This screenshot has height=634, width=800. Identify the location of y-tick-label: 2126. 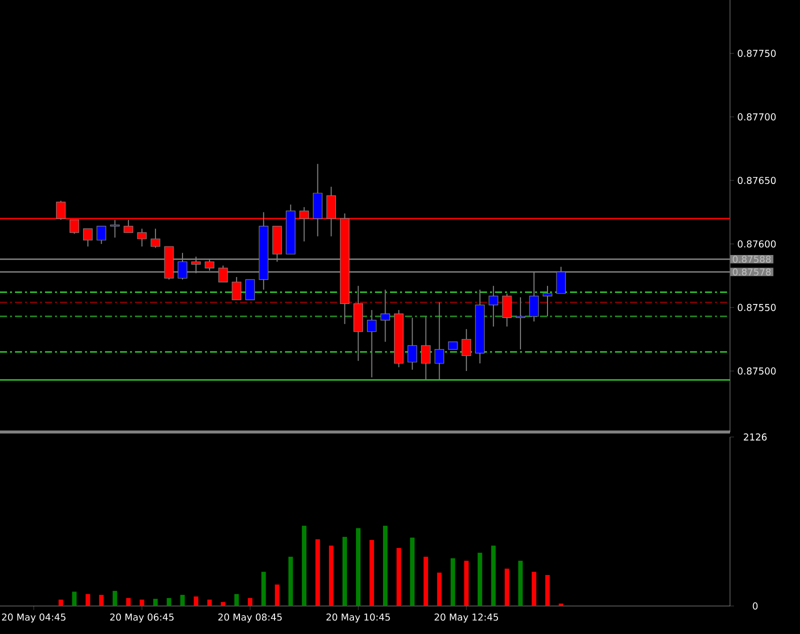
(755, 437).